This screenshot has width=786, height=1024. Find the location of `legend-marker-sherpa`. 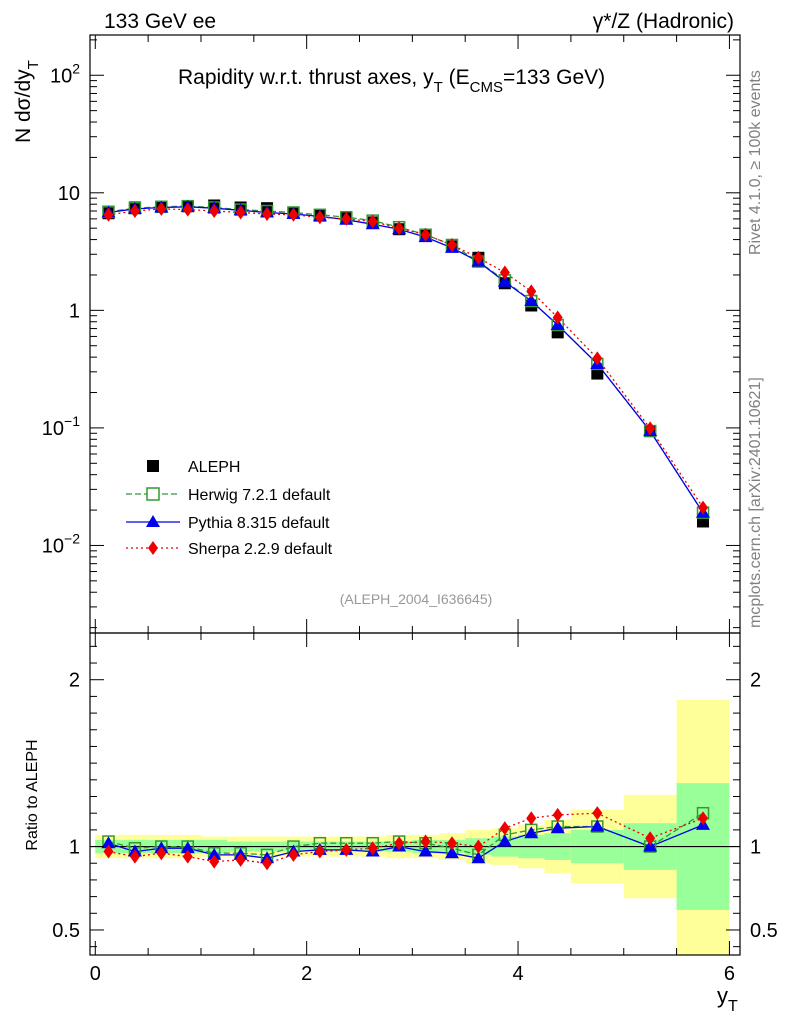

legend-marker-sherpa is located at coordinates (153, 548).